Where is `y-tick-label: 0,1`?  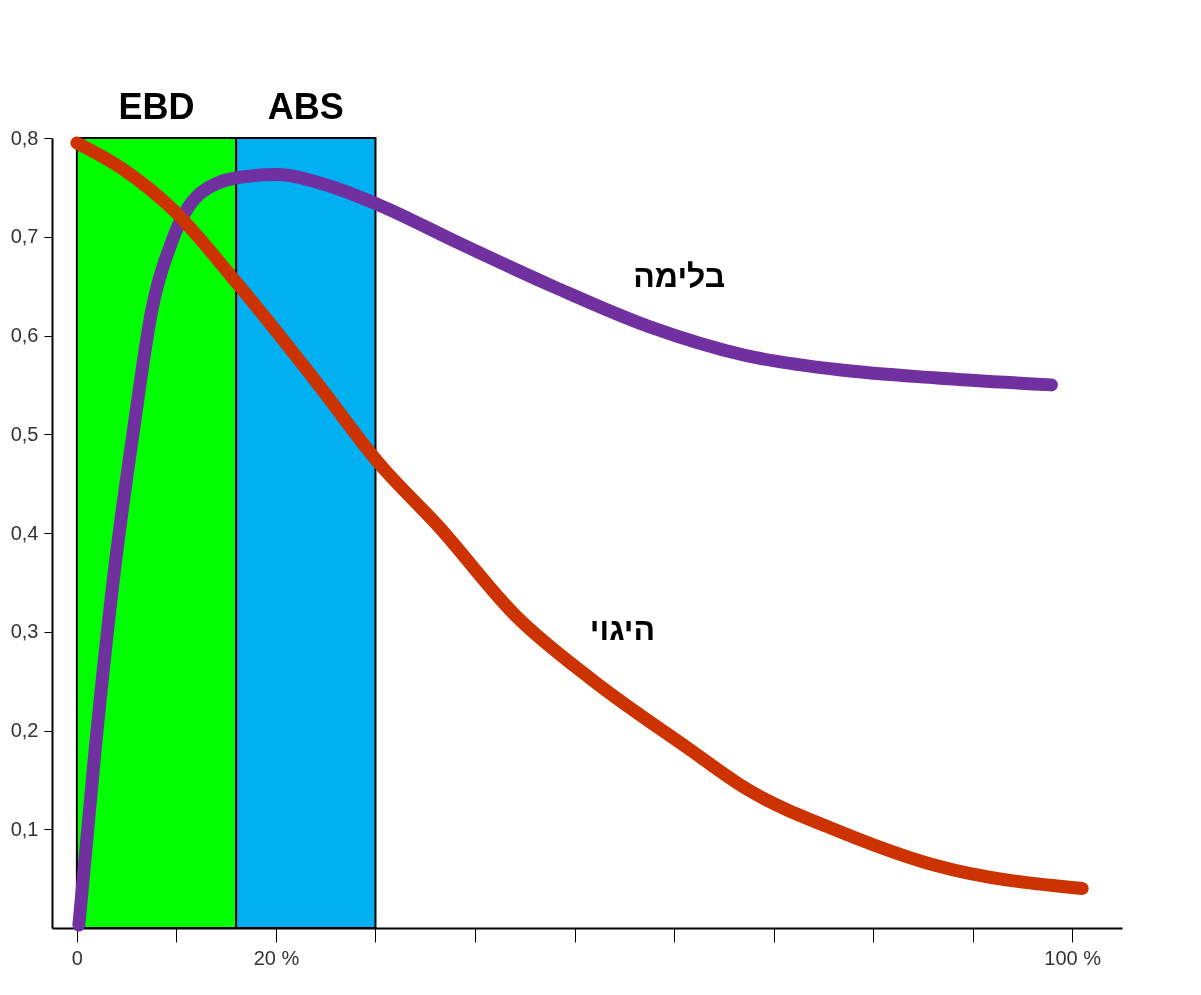
y-tick-label: 0,1 is located at coordinates (24, 828).